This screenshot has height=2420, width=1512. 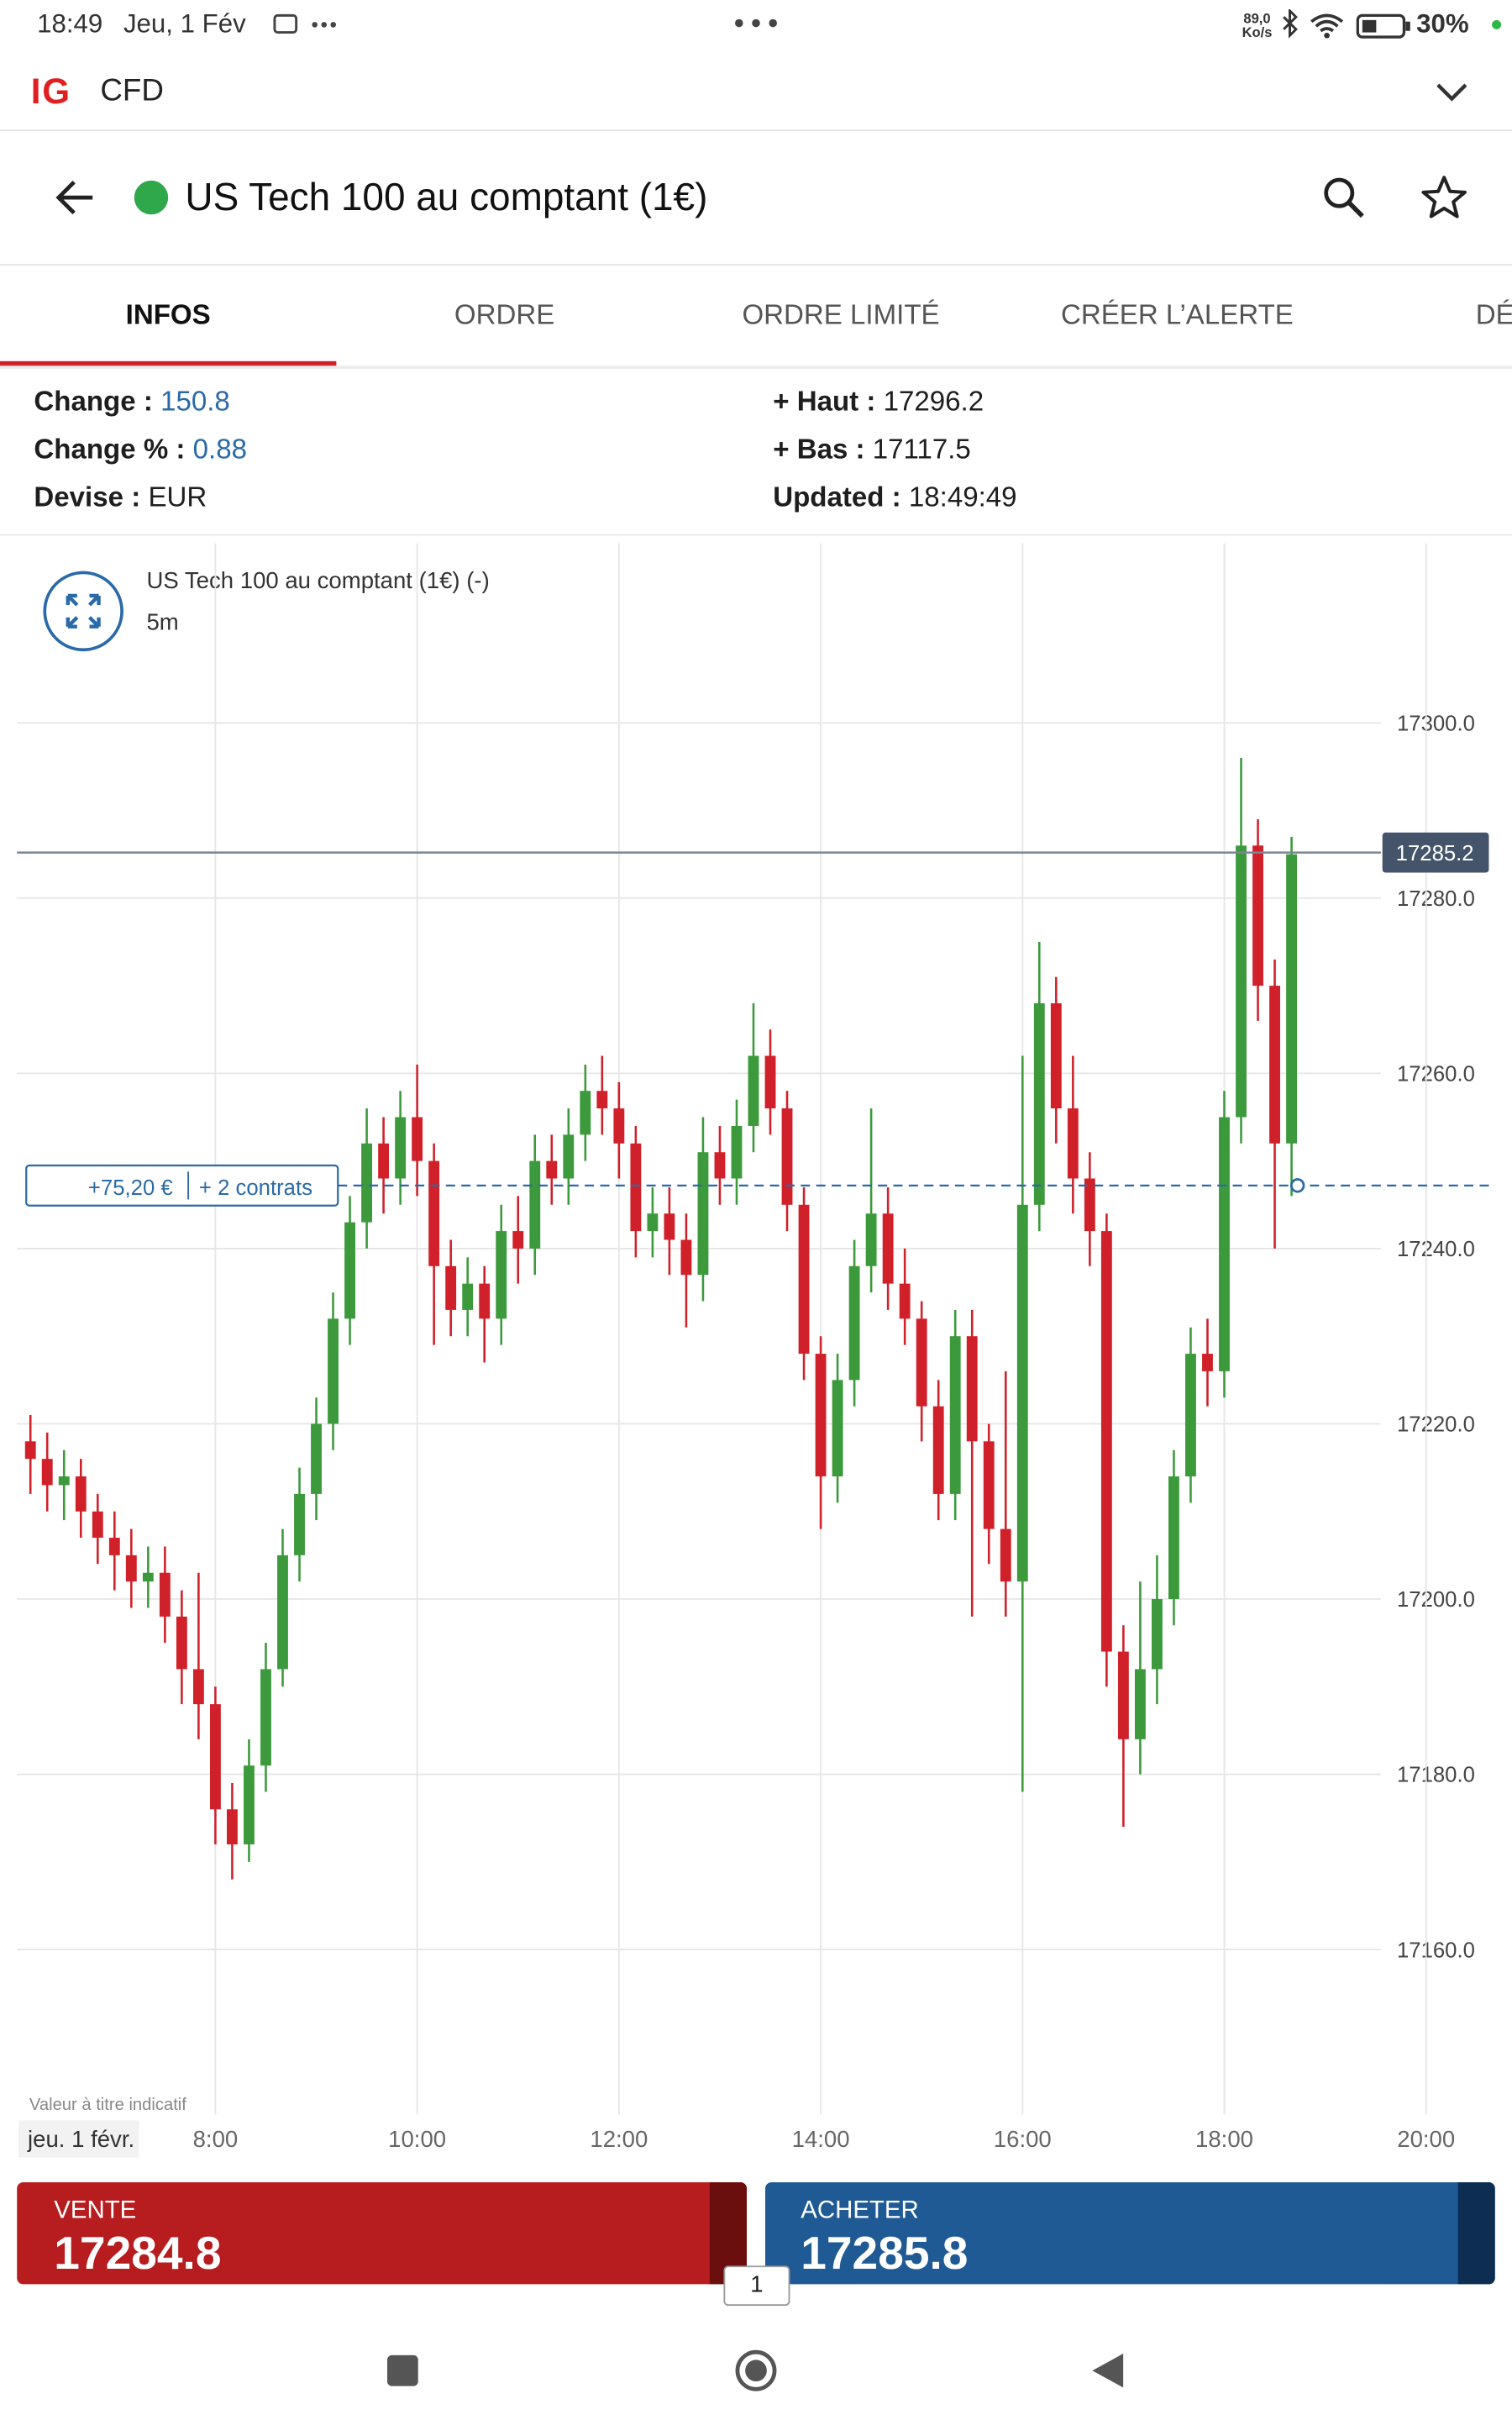 What do you see at coordinates (75, 197) in the screenshot?
I see `back-button` at bounding box center [75, 197].